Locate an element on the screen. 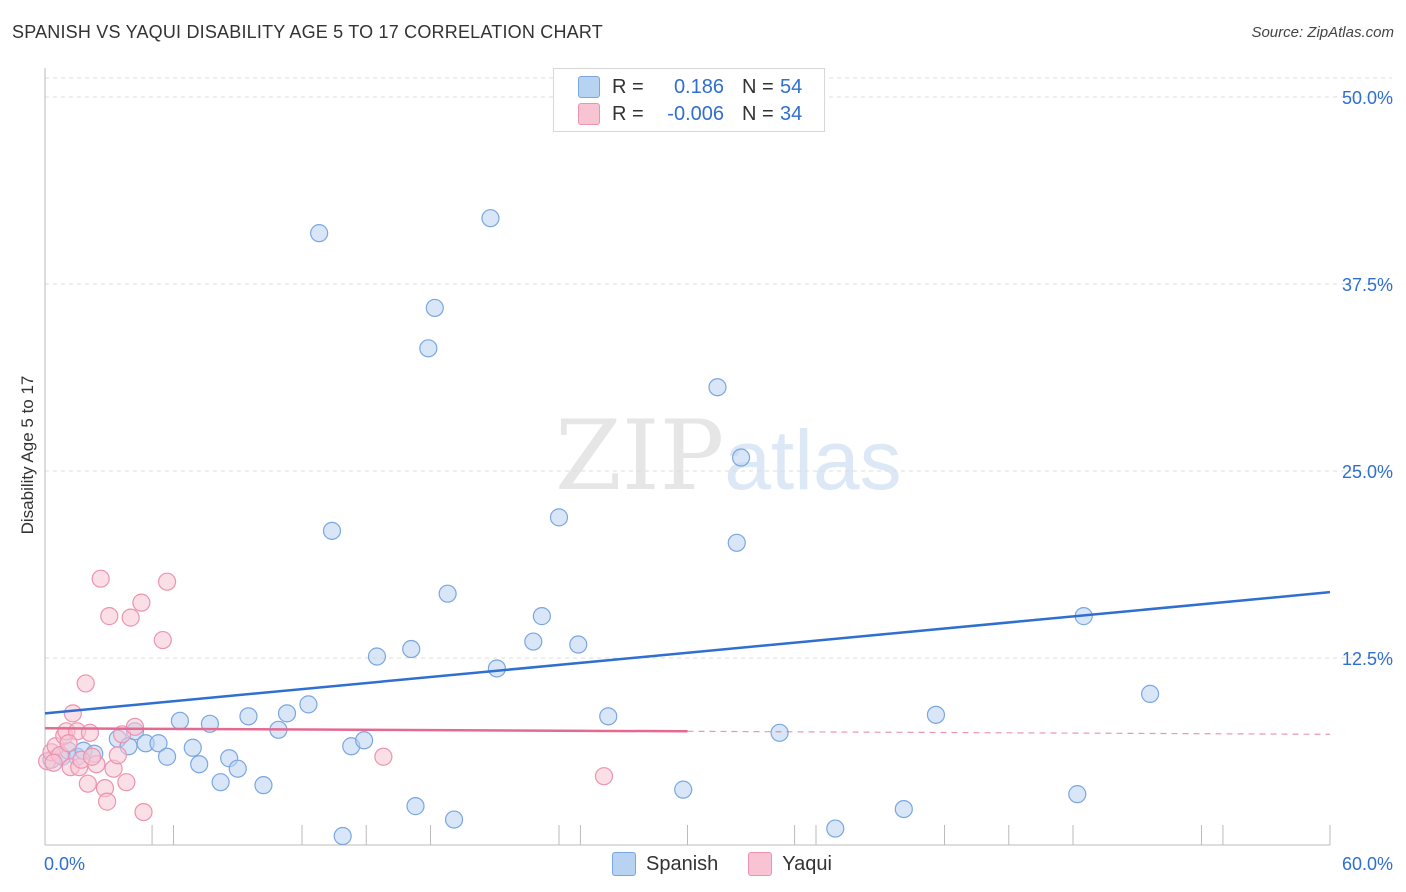  y-tick-label: 25.0% is located at coordinates (1367, 472).